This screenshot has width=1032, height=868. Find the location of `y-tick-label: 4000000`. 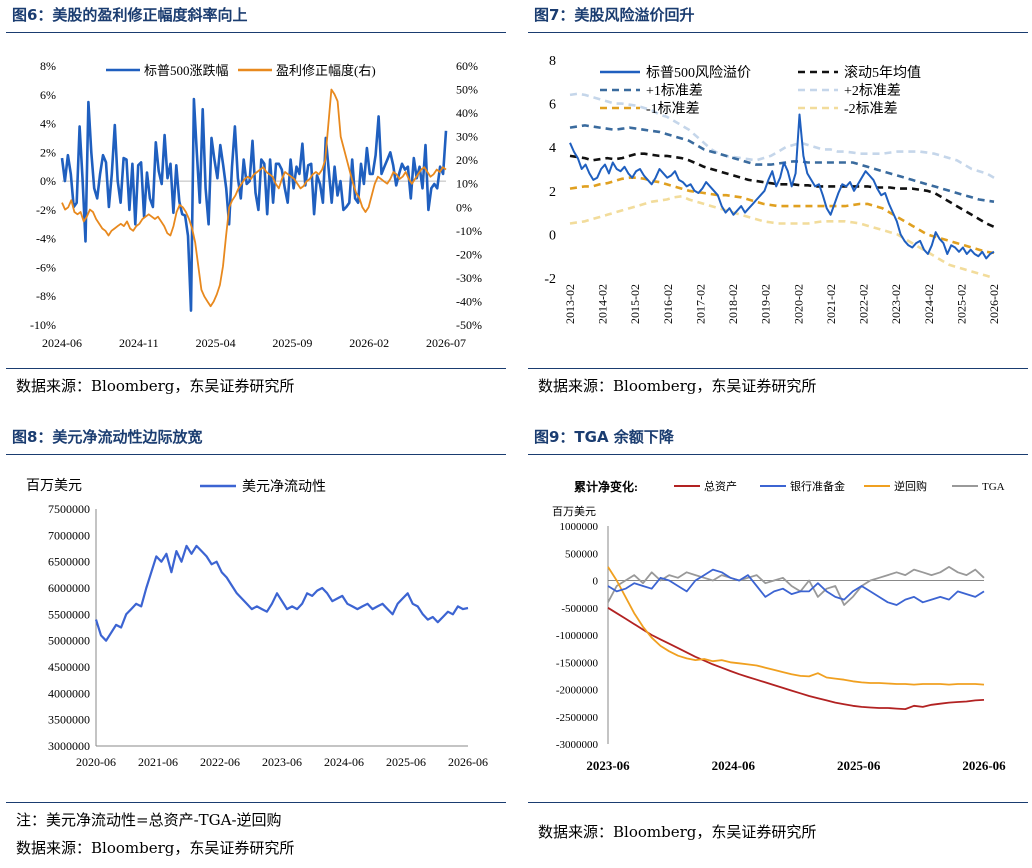

y-tick-label: 4000000 is located at coordinates (69, 693).